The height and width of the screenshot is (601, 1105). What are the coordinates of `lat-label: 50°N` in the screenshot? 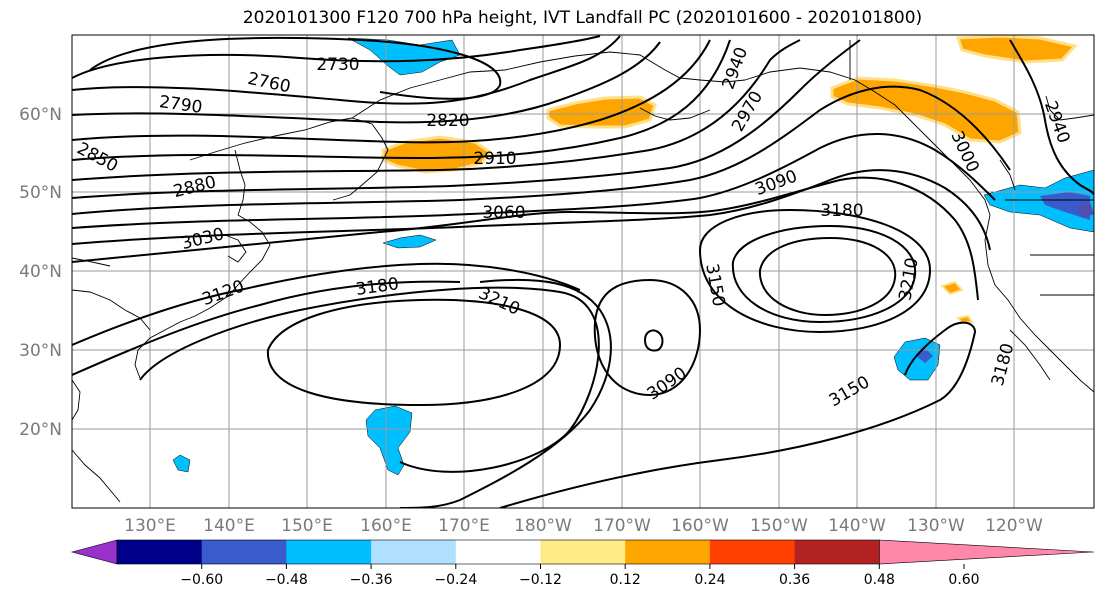 It's located at (40, 193).